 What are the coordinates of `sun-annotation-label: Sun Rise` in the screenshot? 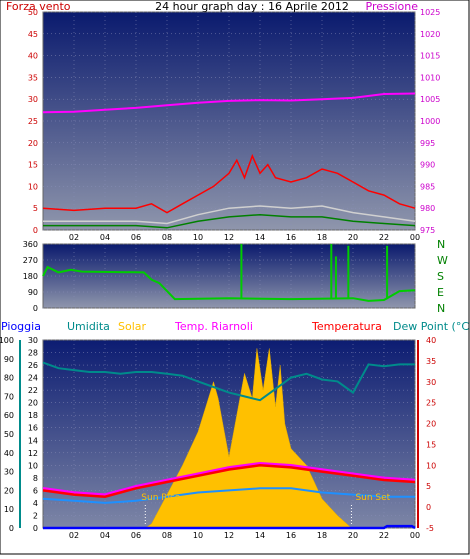 It's located at (160, 498).